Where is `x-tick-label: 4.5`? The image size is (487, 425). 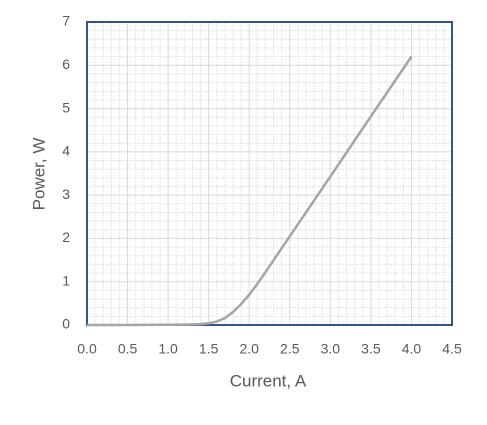
x-tick-label: 4.5 is located at coordinates (452, 349).